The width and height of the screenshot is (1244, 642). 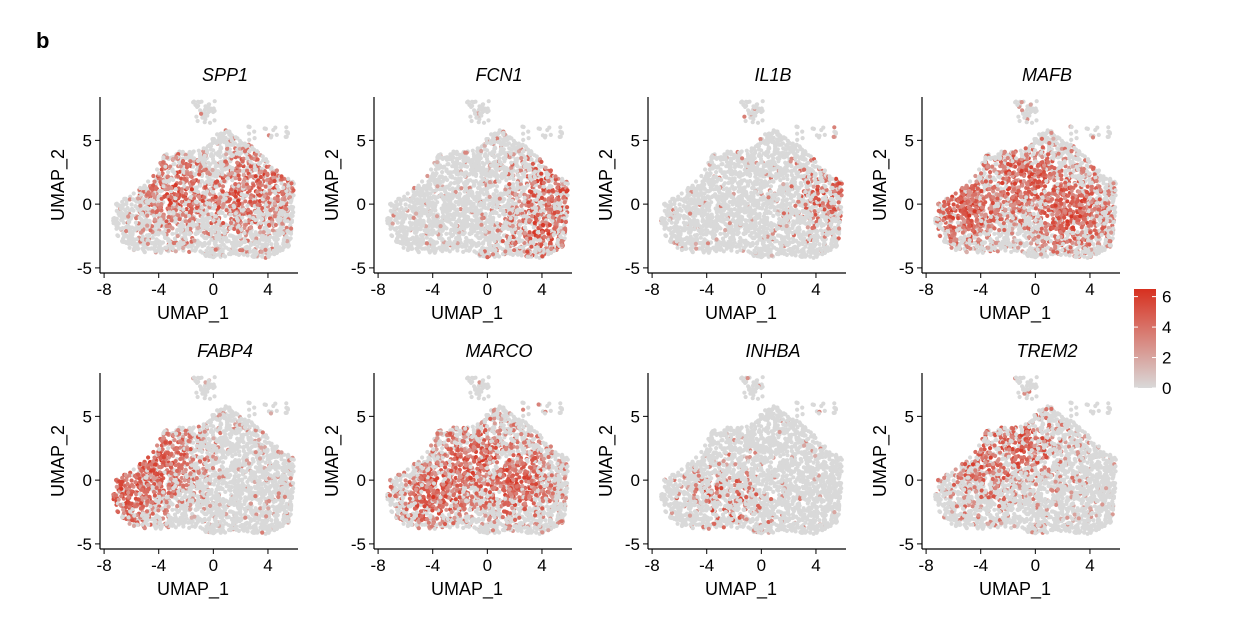 I want to click on cell-points, so click(x=751, y=179).